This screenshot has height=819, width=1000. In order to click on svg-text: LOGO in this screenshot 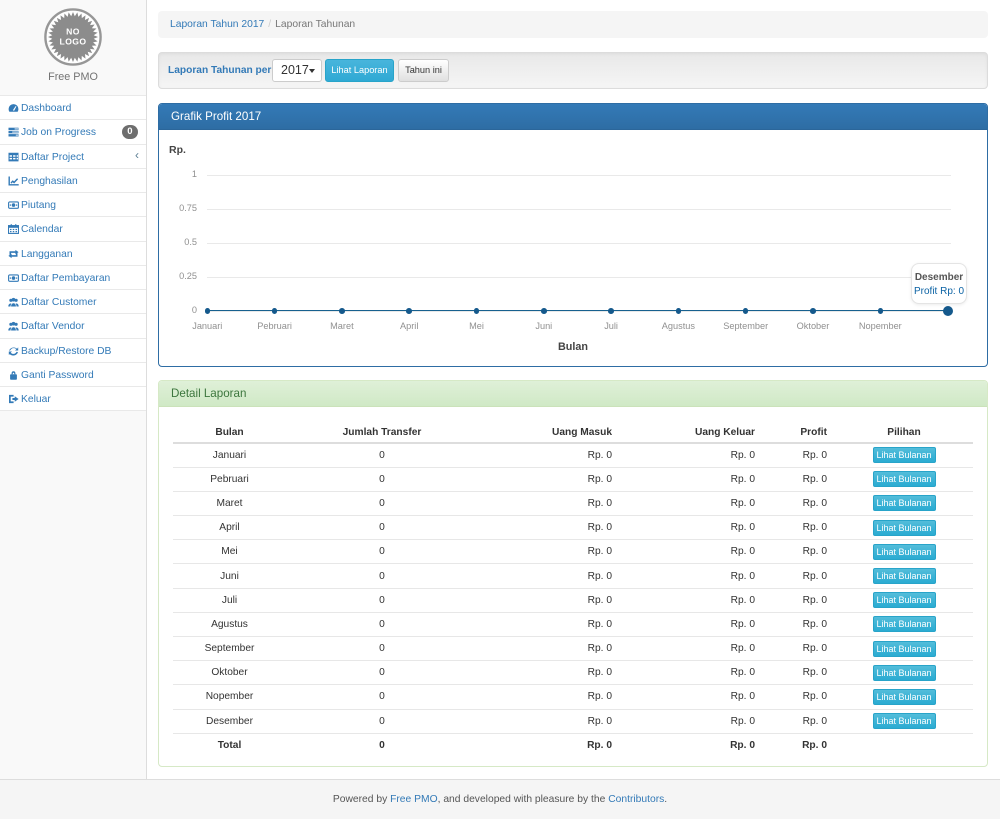, I will do `click(73, 42)`.